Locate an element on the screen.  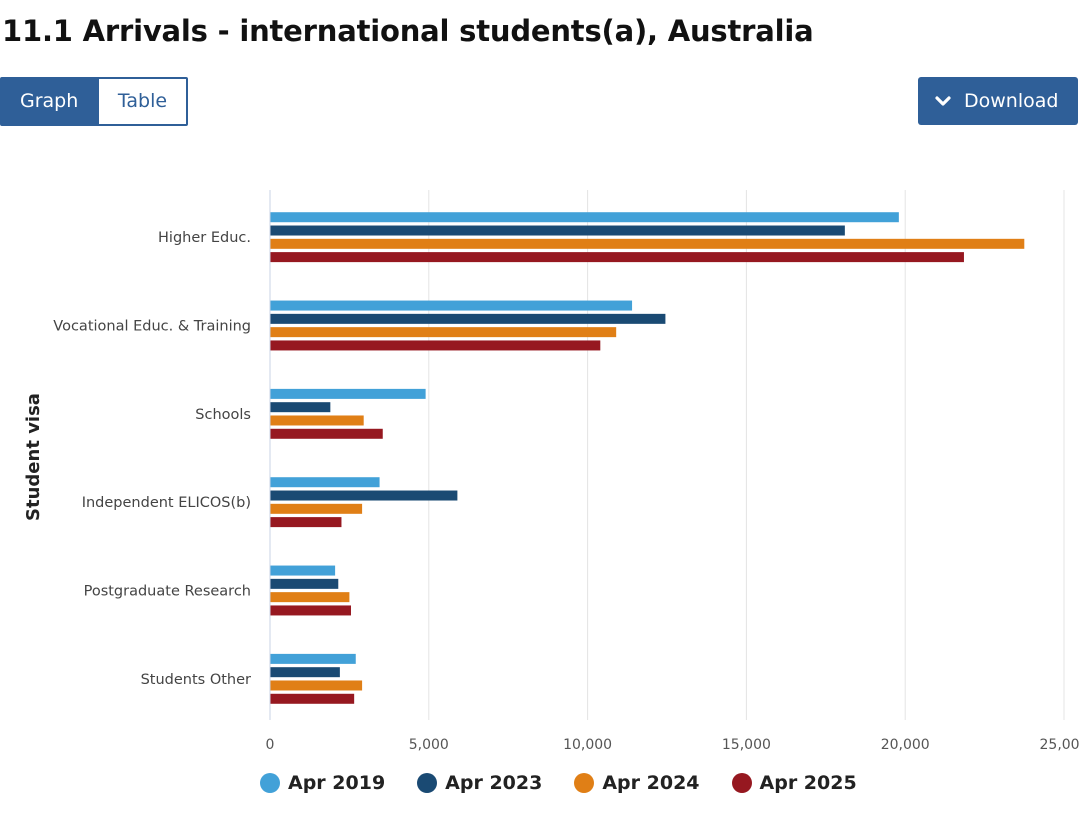
x-tick-label: 5,000 is located at coordinates (429, 745).